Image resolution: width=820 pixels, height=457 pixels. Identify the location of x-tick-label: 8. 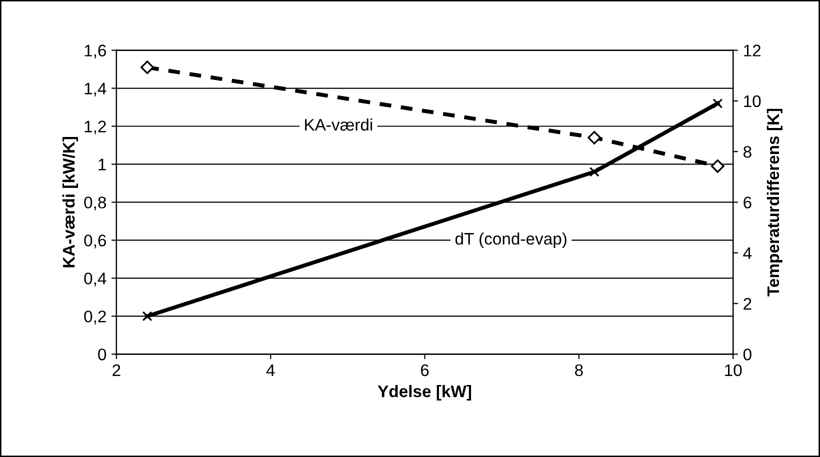
(579, 370).